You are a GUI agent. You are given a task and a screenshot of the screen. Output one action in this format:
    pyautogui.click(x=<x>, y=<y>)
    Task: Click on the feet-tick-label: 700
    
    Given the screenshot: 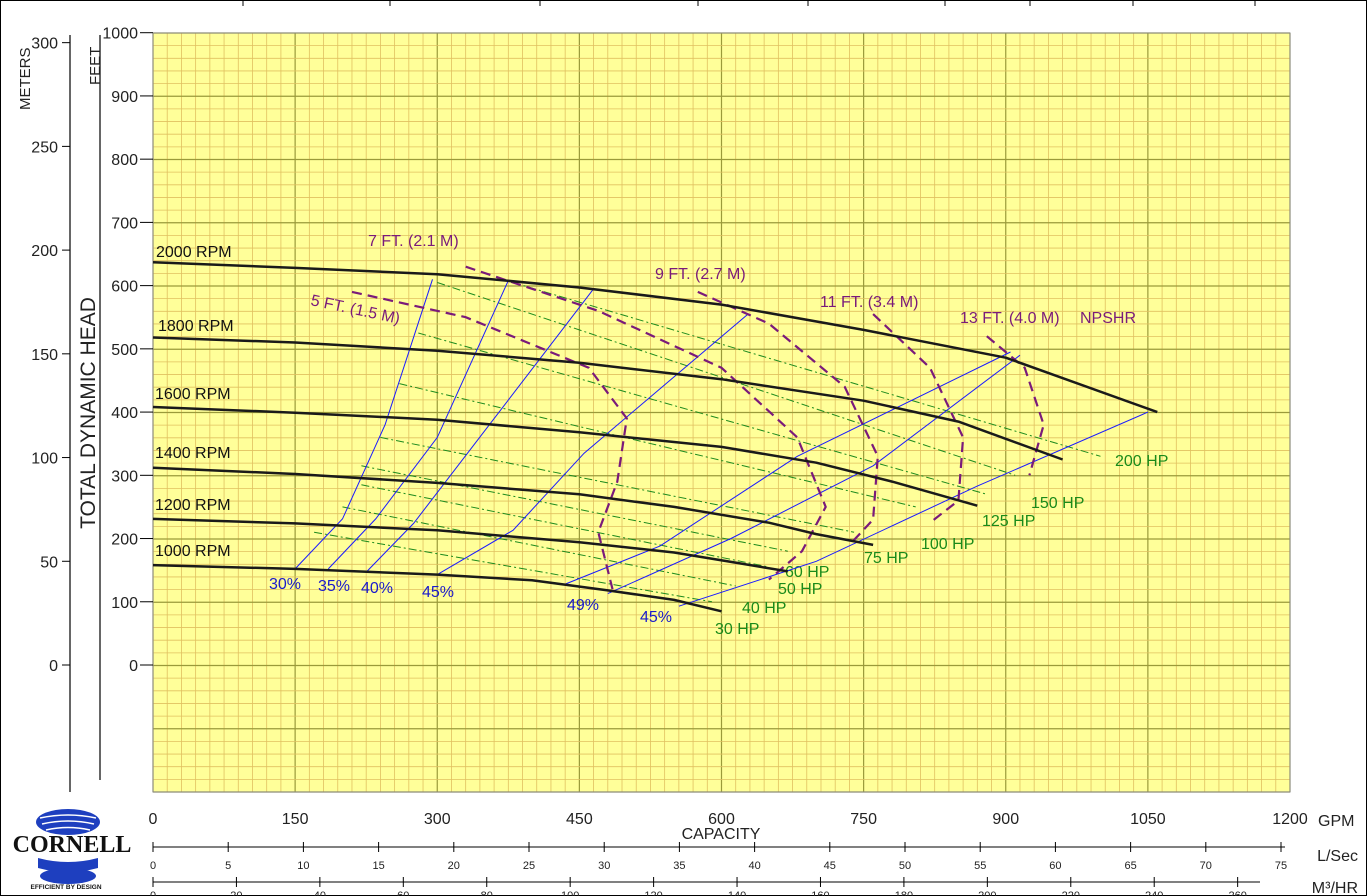 What is the action you would take?
    pyautogui.click(x=124, y=223)
    